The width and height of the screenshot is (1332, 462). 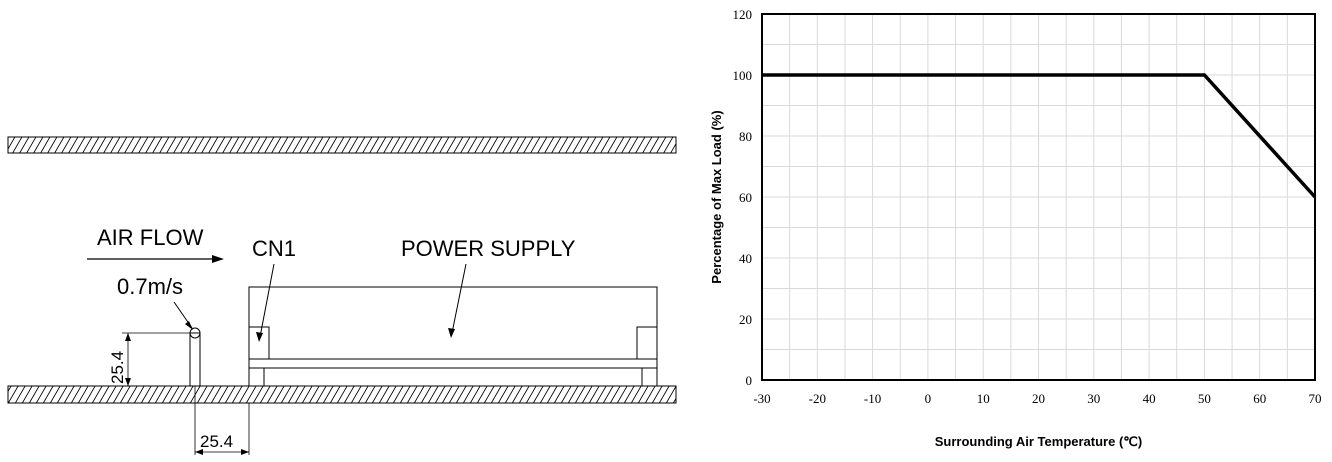 I want to click on series-line, so click(x=1039, y=136).